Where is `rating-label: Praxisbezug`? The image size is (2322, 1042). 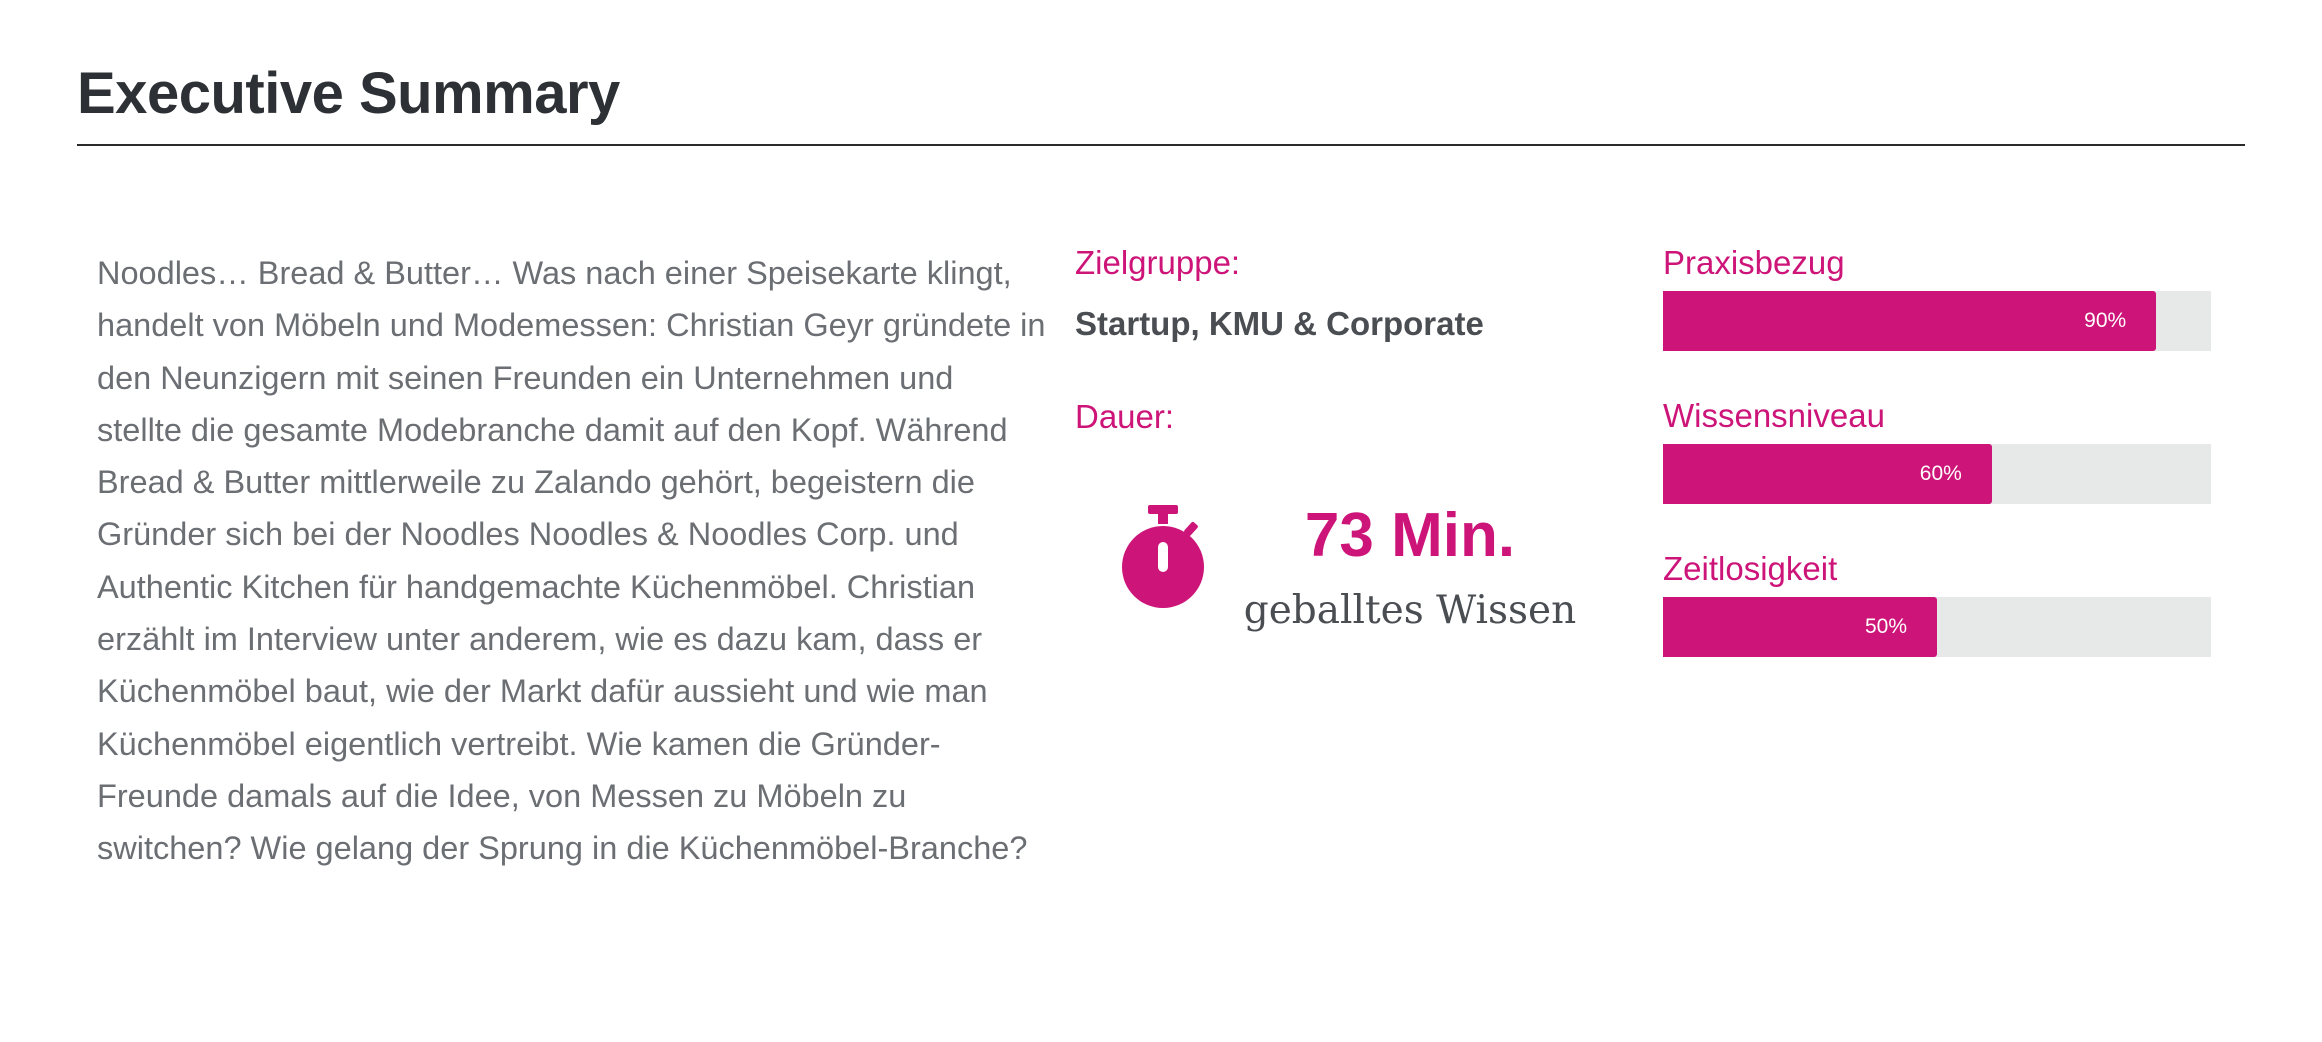
rating-label: Praxisbezug is located at coordinates (1754, 262).